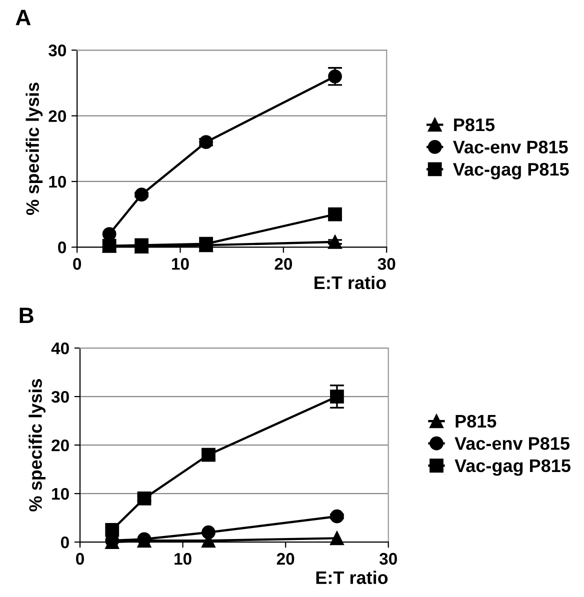 This screenshot has height=597, width=584. Describe the element at coordinates (23, 18) in the screenshot. I see `chart-title: A` at that location.